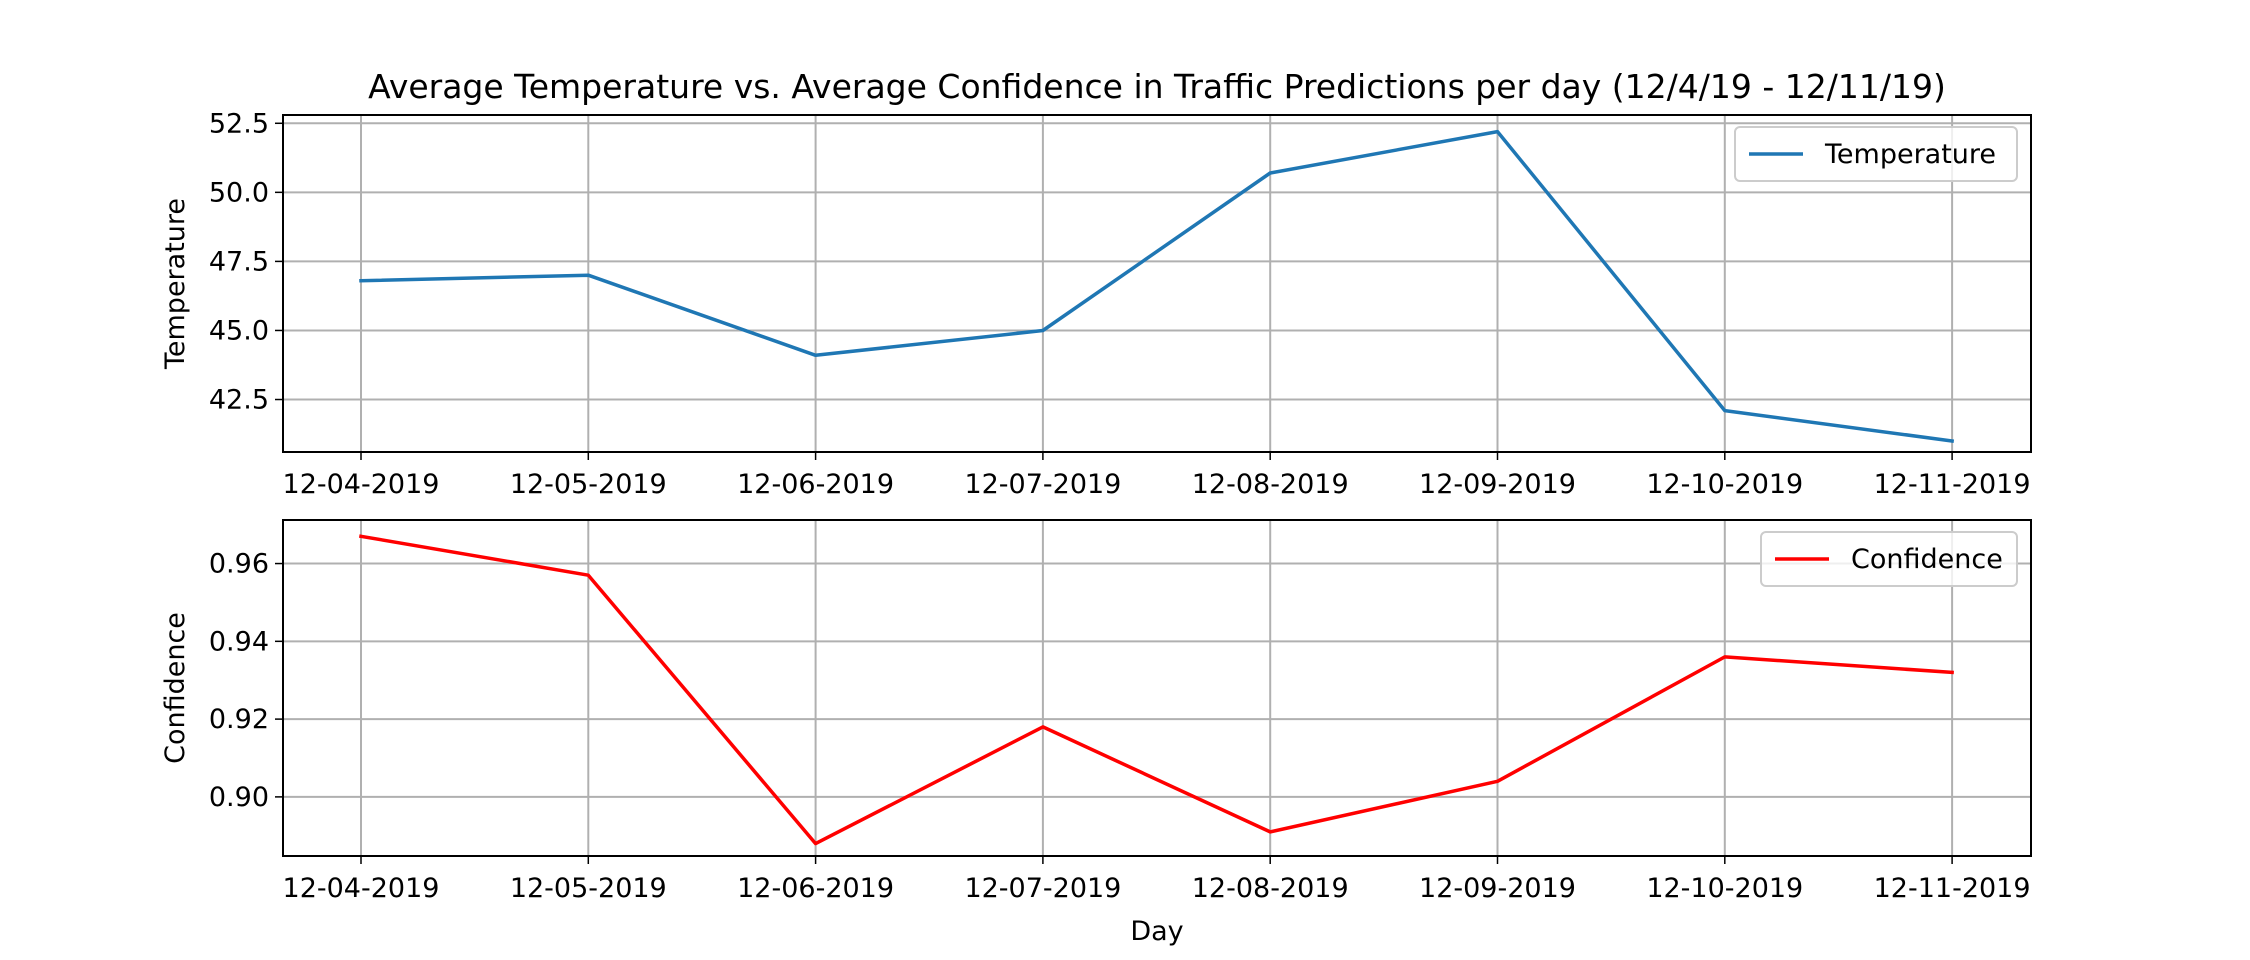 Image resolution: width=2250 pixels, height=960 pixels. What do you see at coordinates (239, 564) in the screenshot?
I see `y-tick-label: 0.96` at bounding box center [239, 564].